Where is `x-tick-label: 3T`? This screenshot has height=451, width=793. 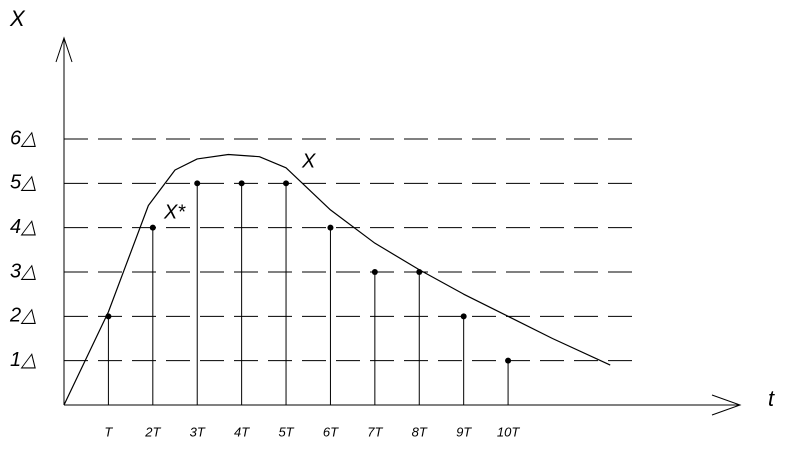
x-tick-label: 3T is located at coordinates (198, 431).